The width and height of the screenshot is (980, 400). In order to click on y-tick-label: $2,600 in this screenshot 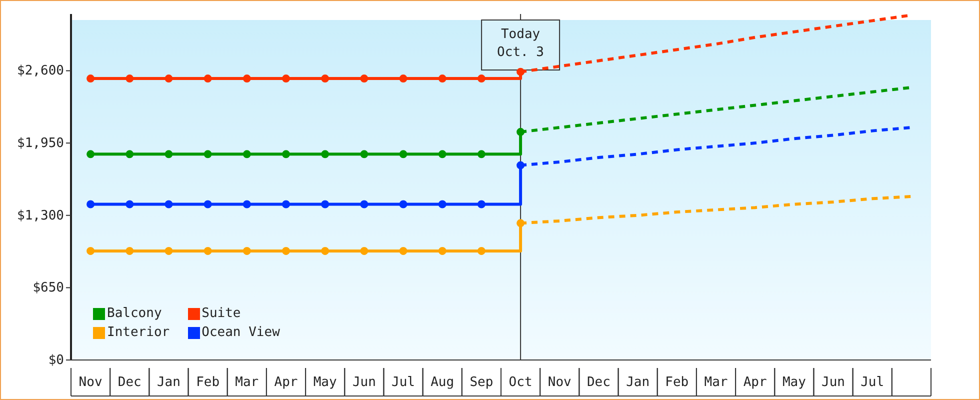, I will do `click(40, 71)`.